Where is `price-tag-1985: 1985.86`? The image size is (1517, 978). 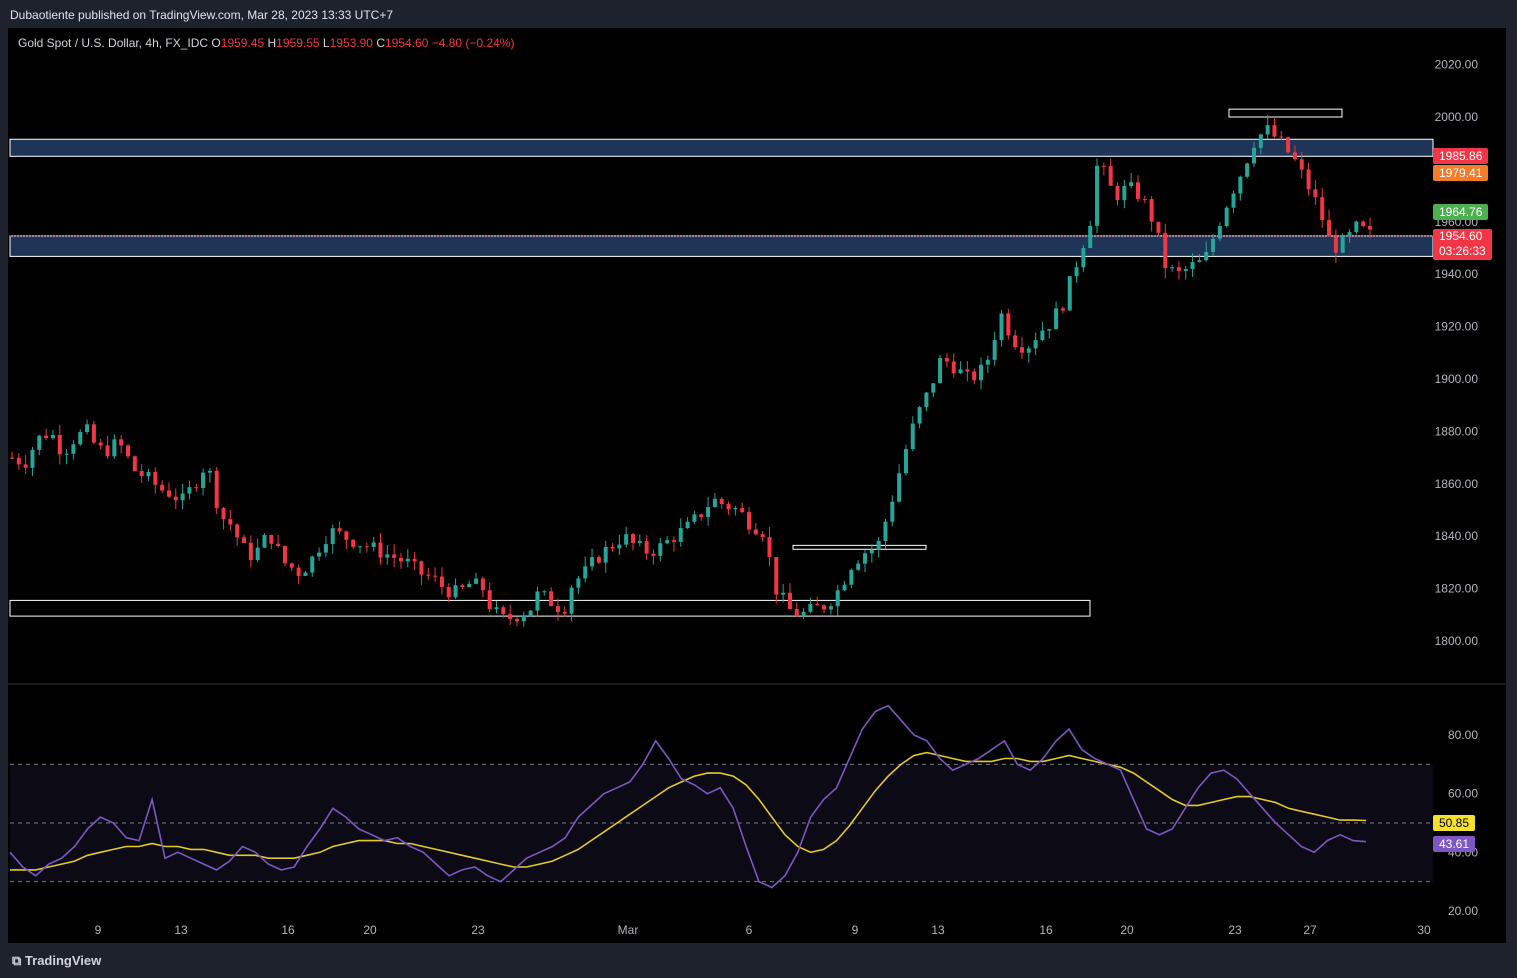 price-tag-1985: 1985.86 is located at coordinates (1461, 156).